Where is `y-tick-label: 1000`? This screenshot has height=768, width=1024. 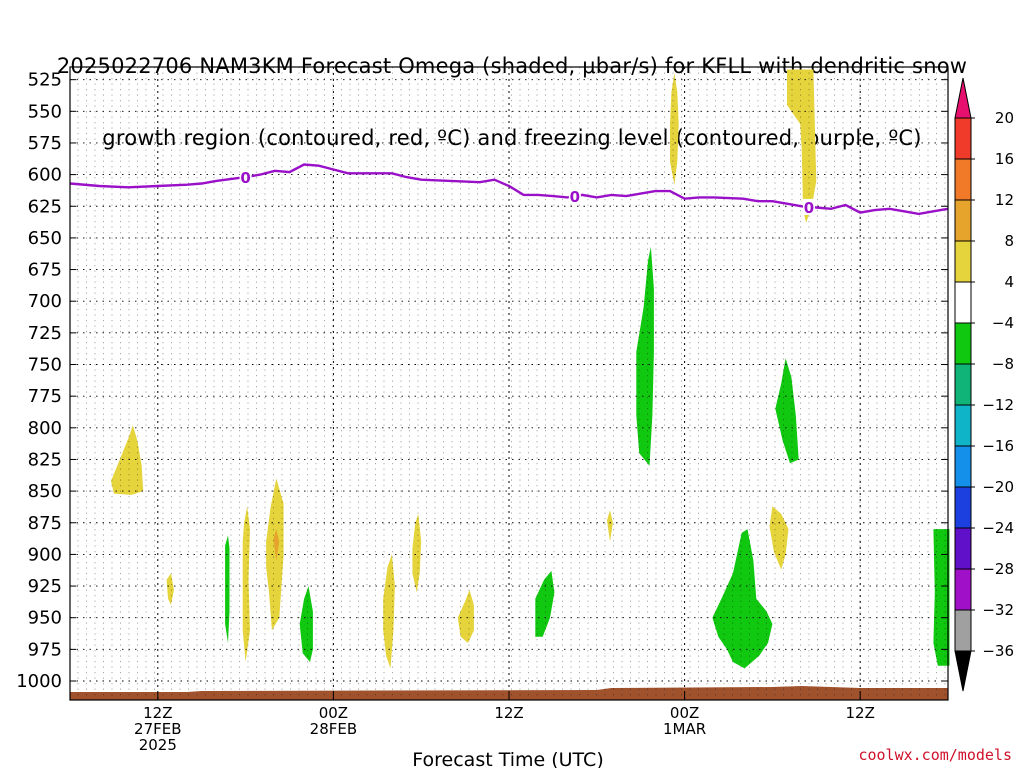 y-tick-label: 1000 is located at coordinates (39, 681).